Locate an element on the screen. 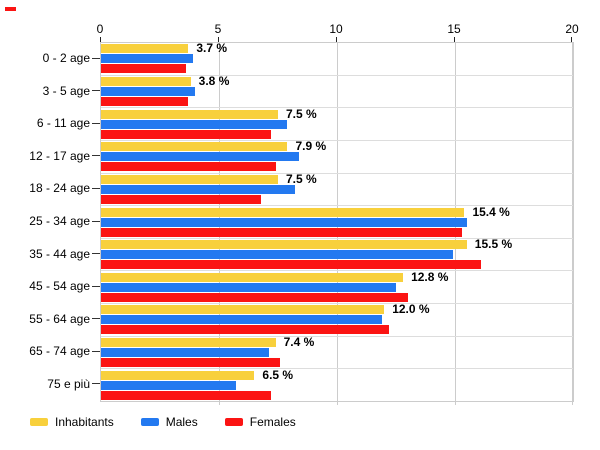 Image resolution: width=600 pixels, height=450 pixels. category-label: 25 - 34 age is located at coordinates (59, 221).